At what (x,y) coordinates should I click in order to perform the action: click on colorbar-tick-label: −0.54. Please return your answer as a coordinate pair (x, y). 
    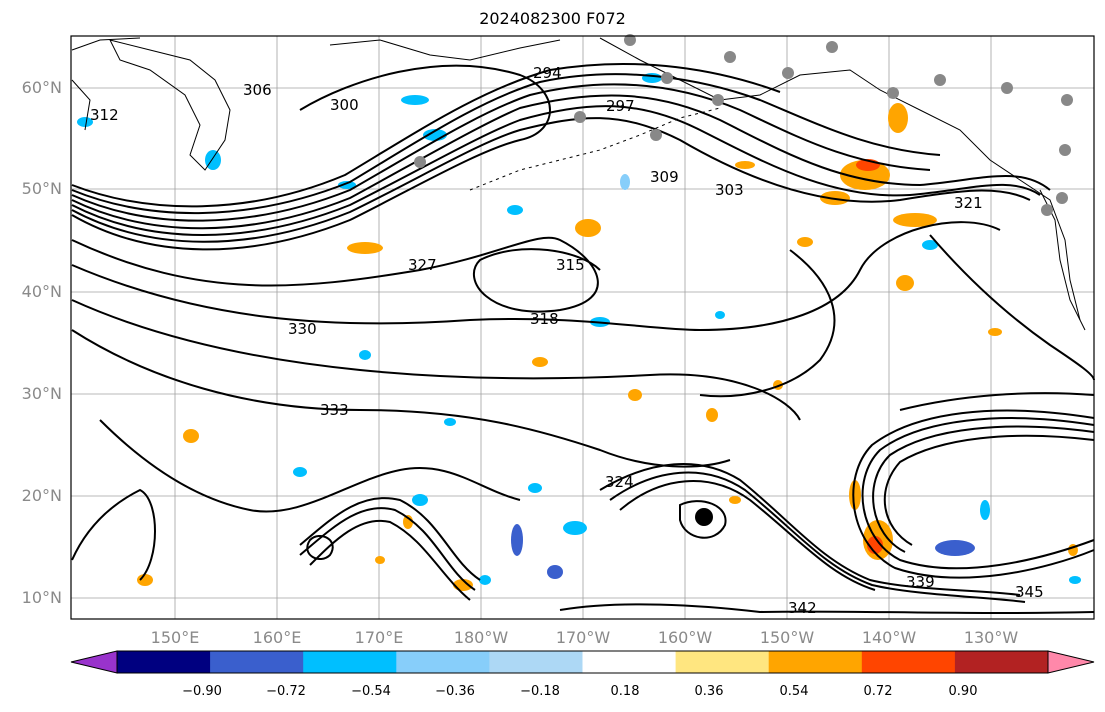
    Looking at the image, I should click on (371, 691).